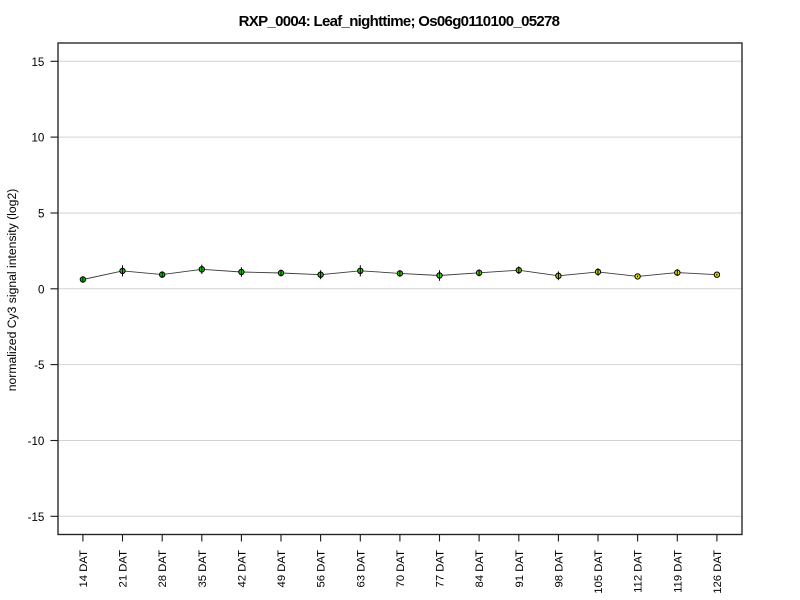  Describe the element at coordinates (242, 569) in the screenshot. I see `svg-text: 42 DAT` at that location.